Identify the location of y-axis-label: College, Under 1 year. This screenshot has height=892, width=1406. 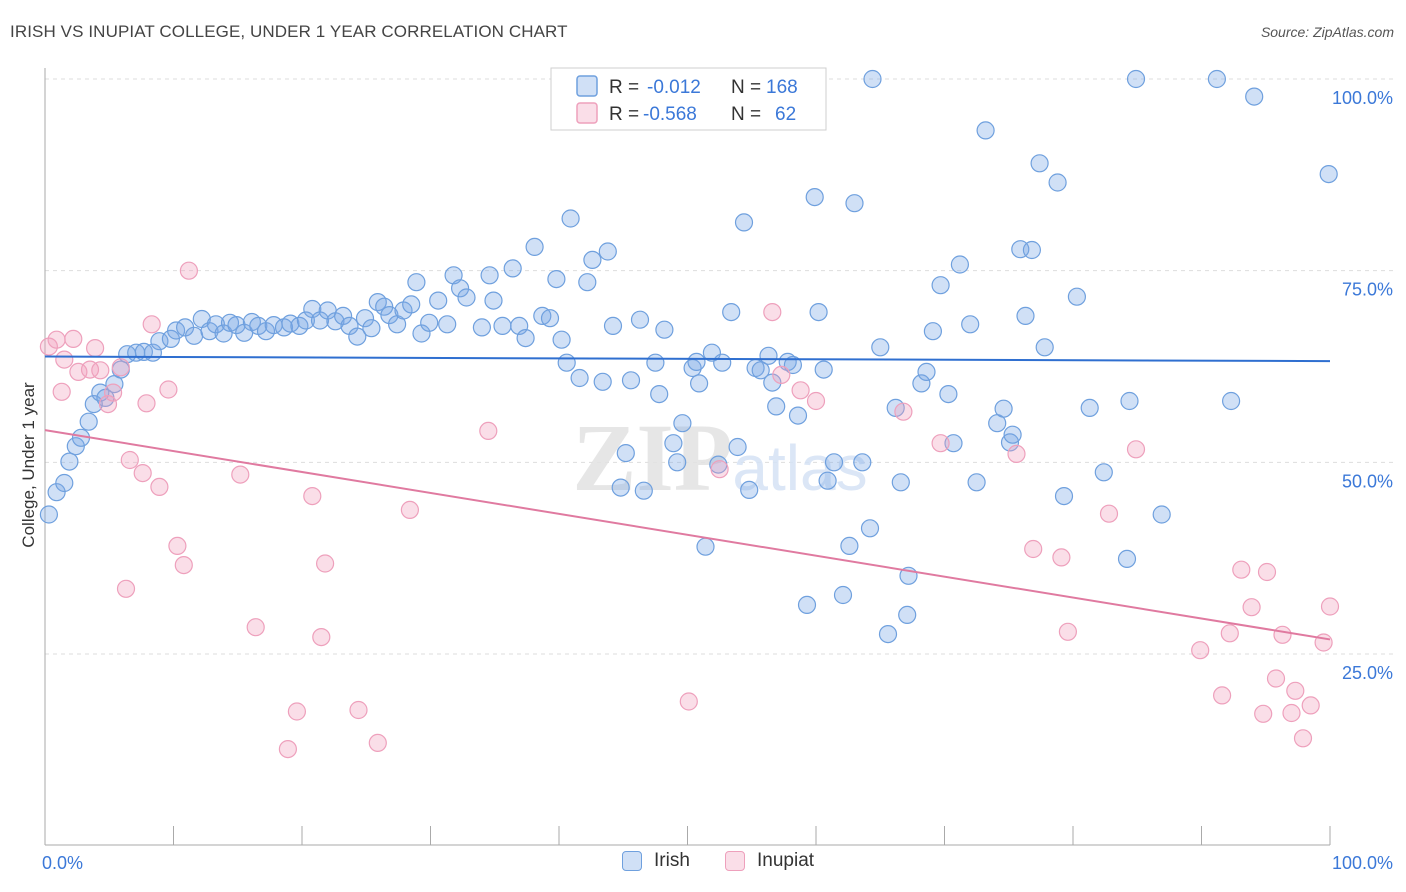
(28, 465).